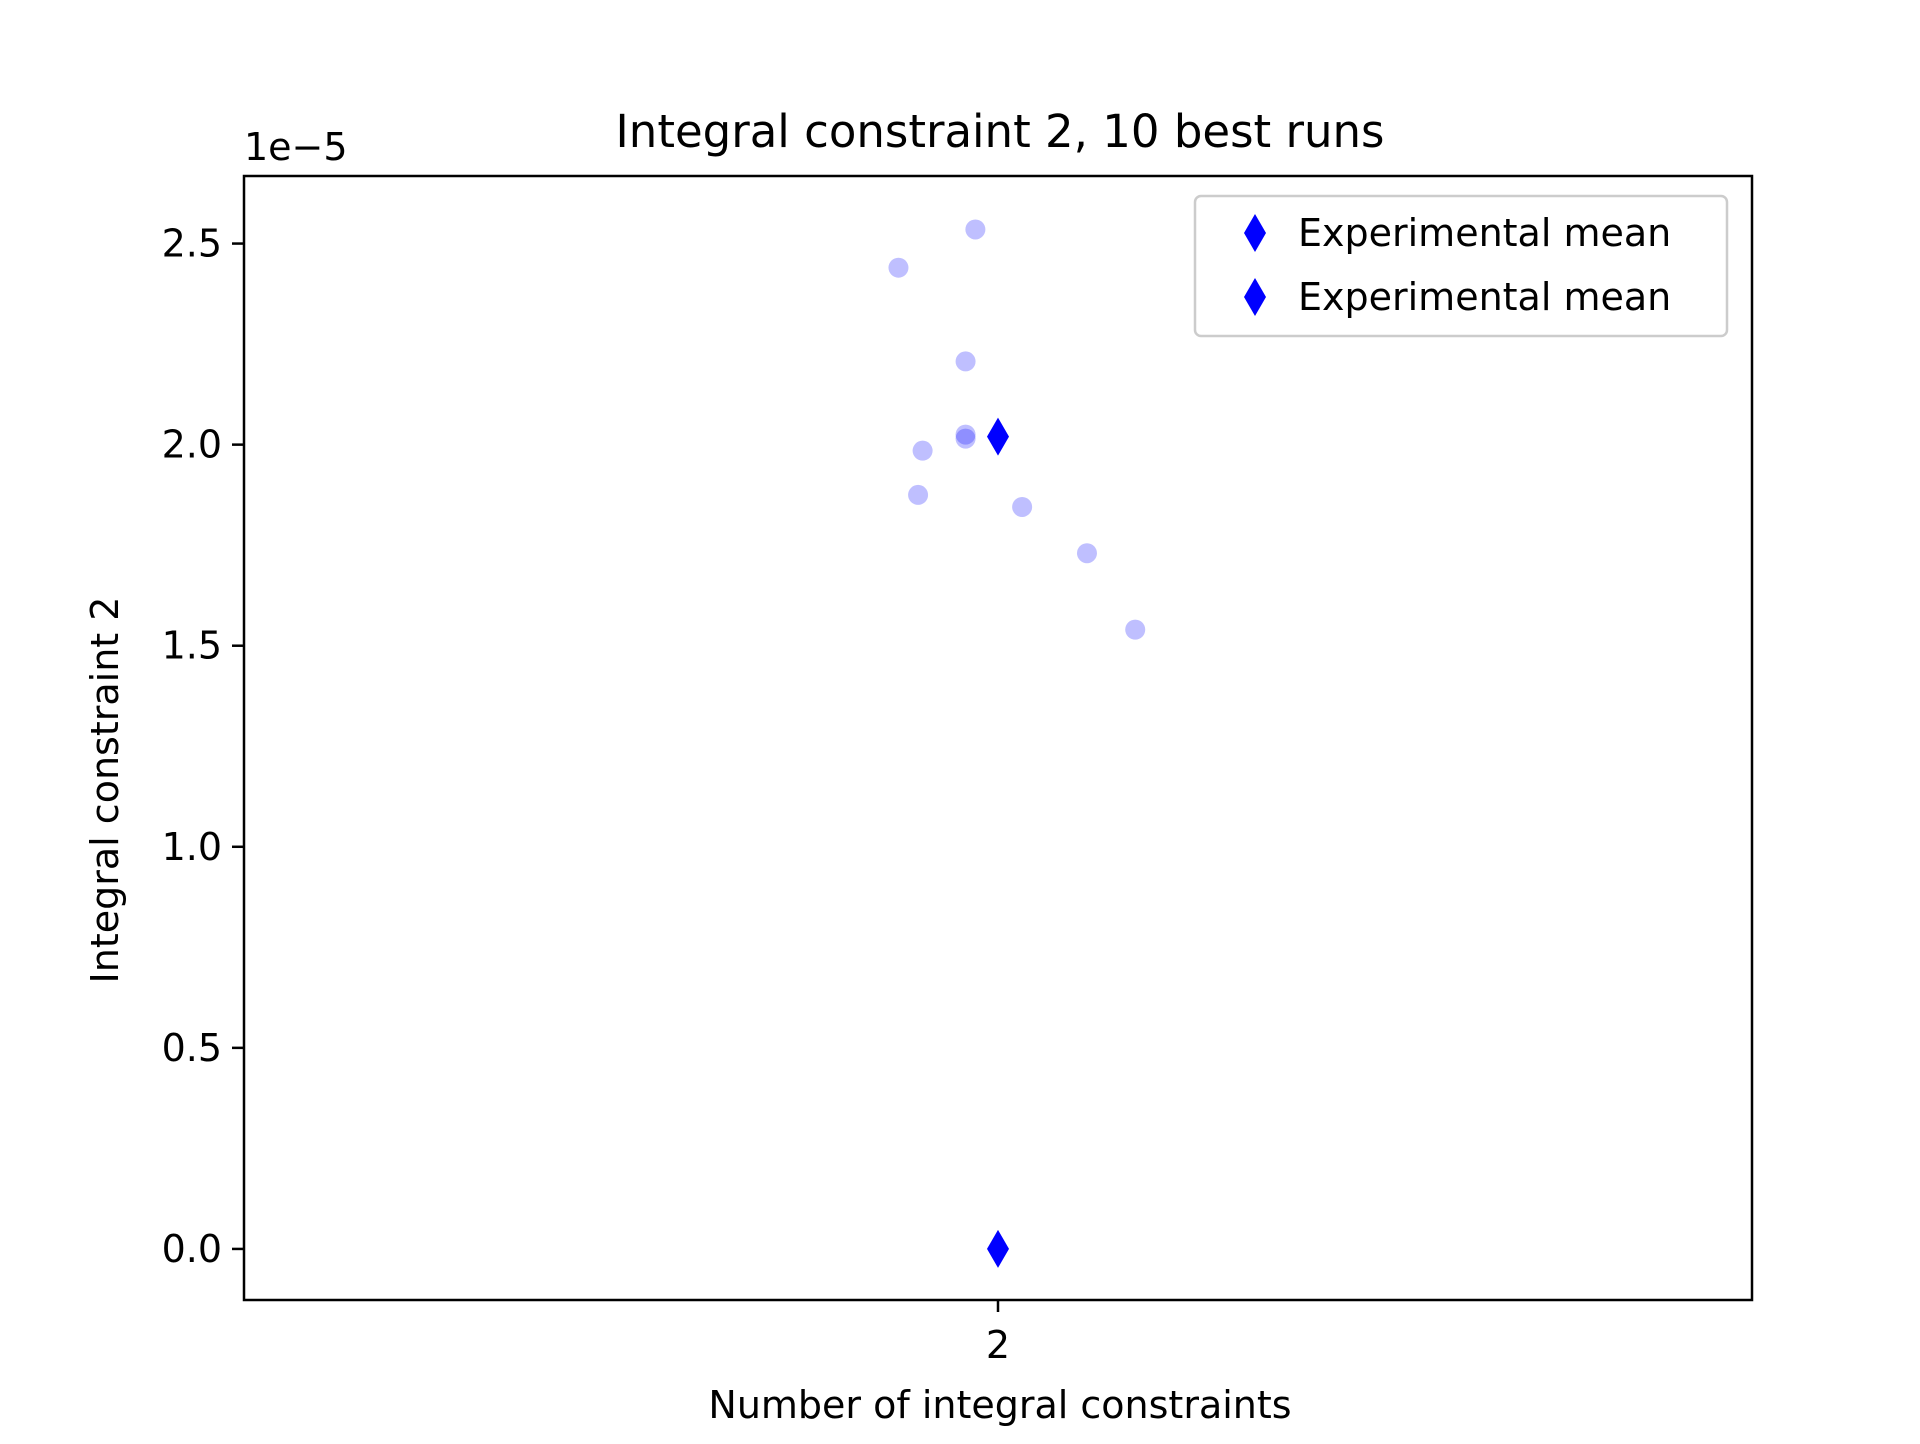 This screenshot has height=1444, width=1920. Describe the element at coordinates (999, 1405) in the screenshot. I see `x-axis-label: Number of integral constraints` at that location.